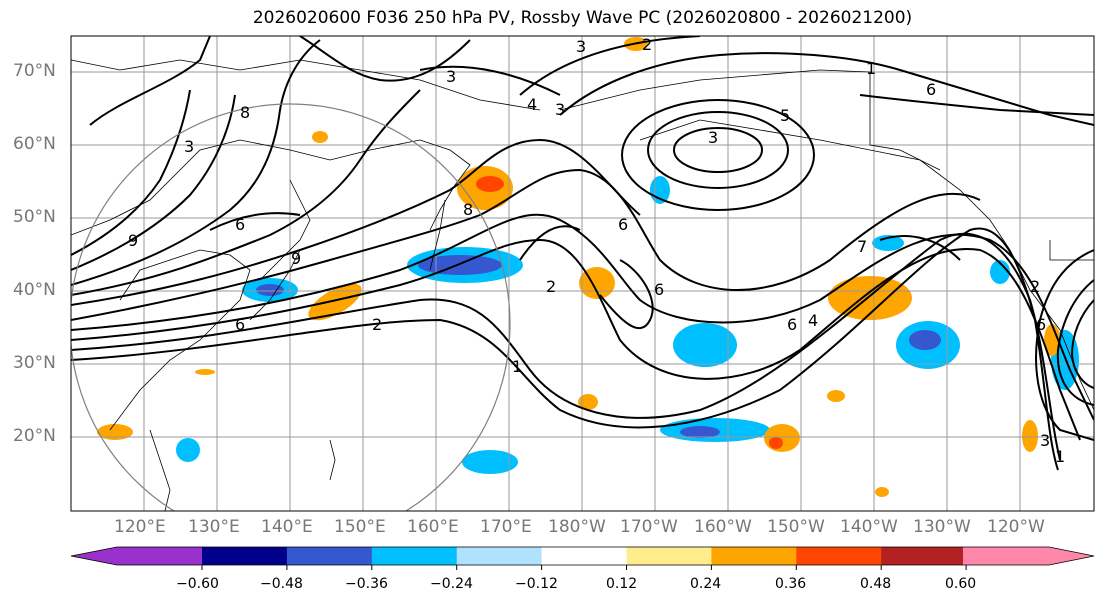 The width and height of the screenshot is (1105, 604). What do you see at coordinates (281, 584) in the screenshot?
I see `colorbar-tick-label: −0.48` at bounding box center [281, 584].